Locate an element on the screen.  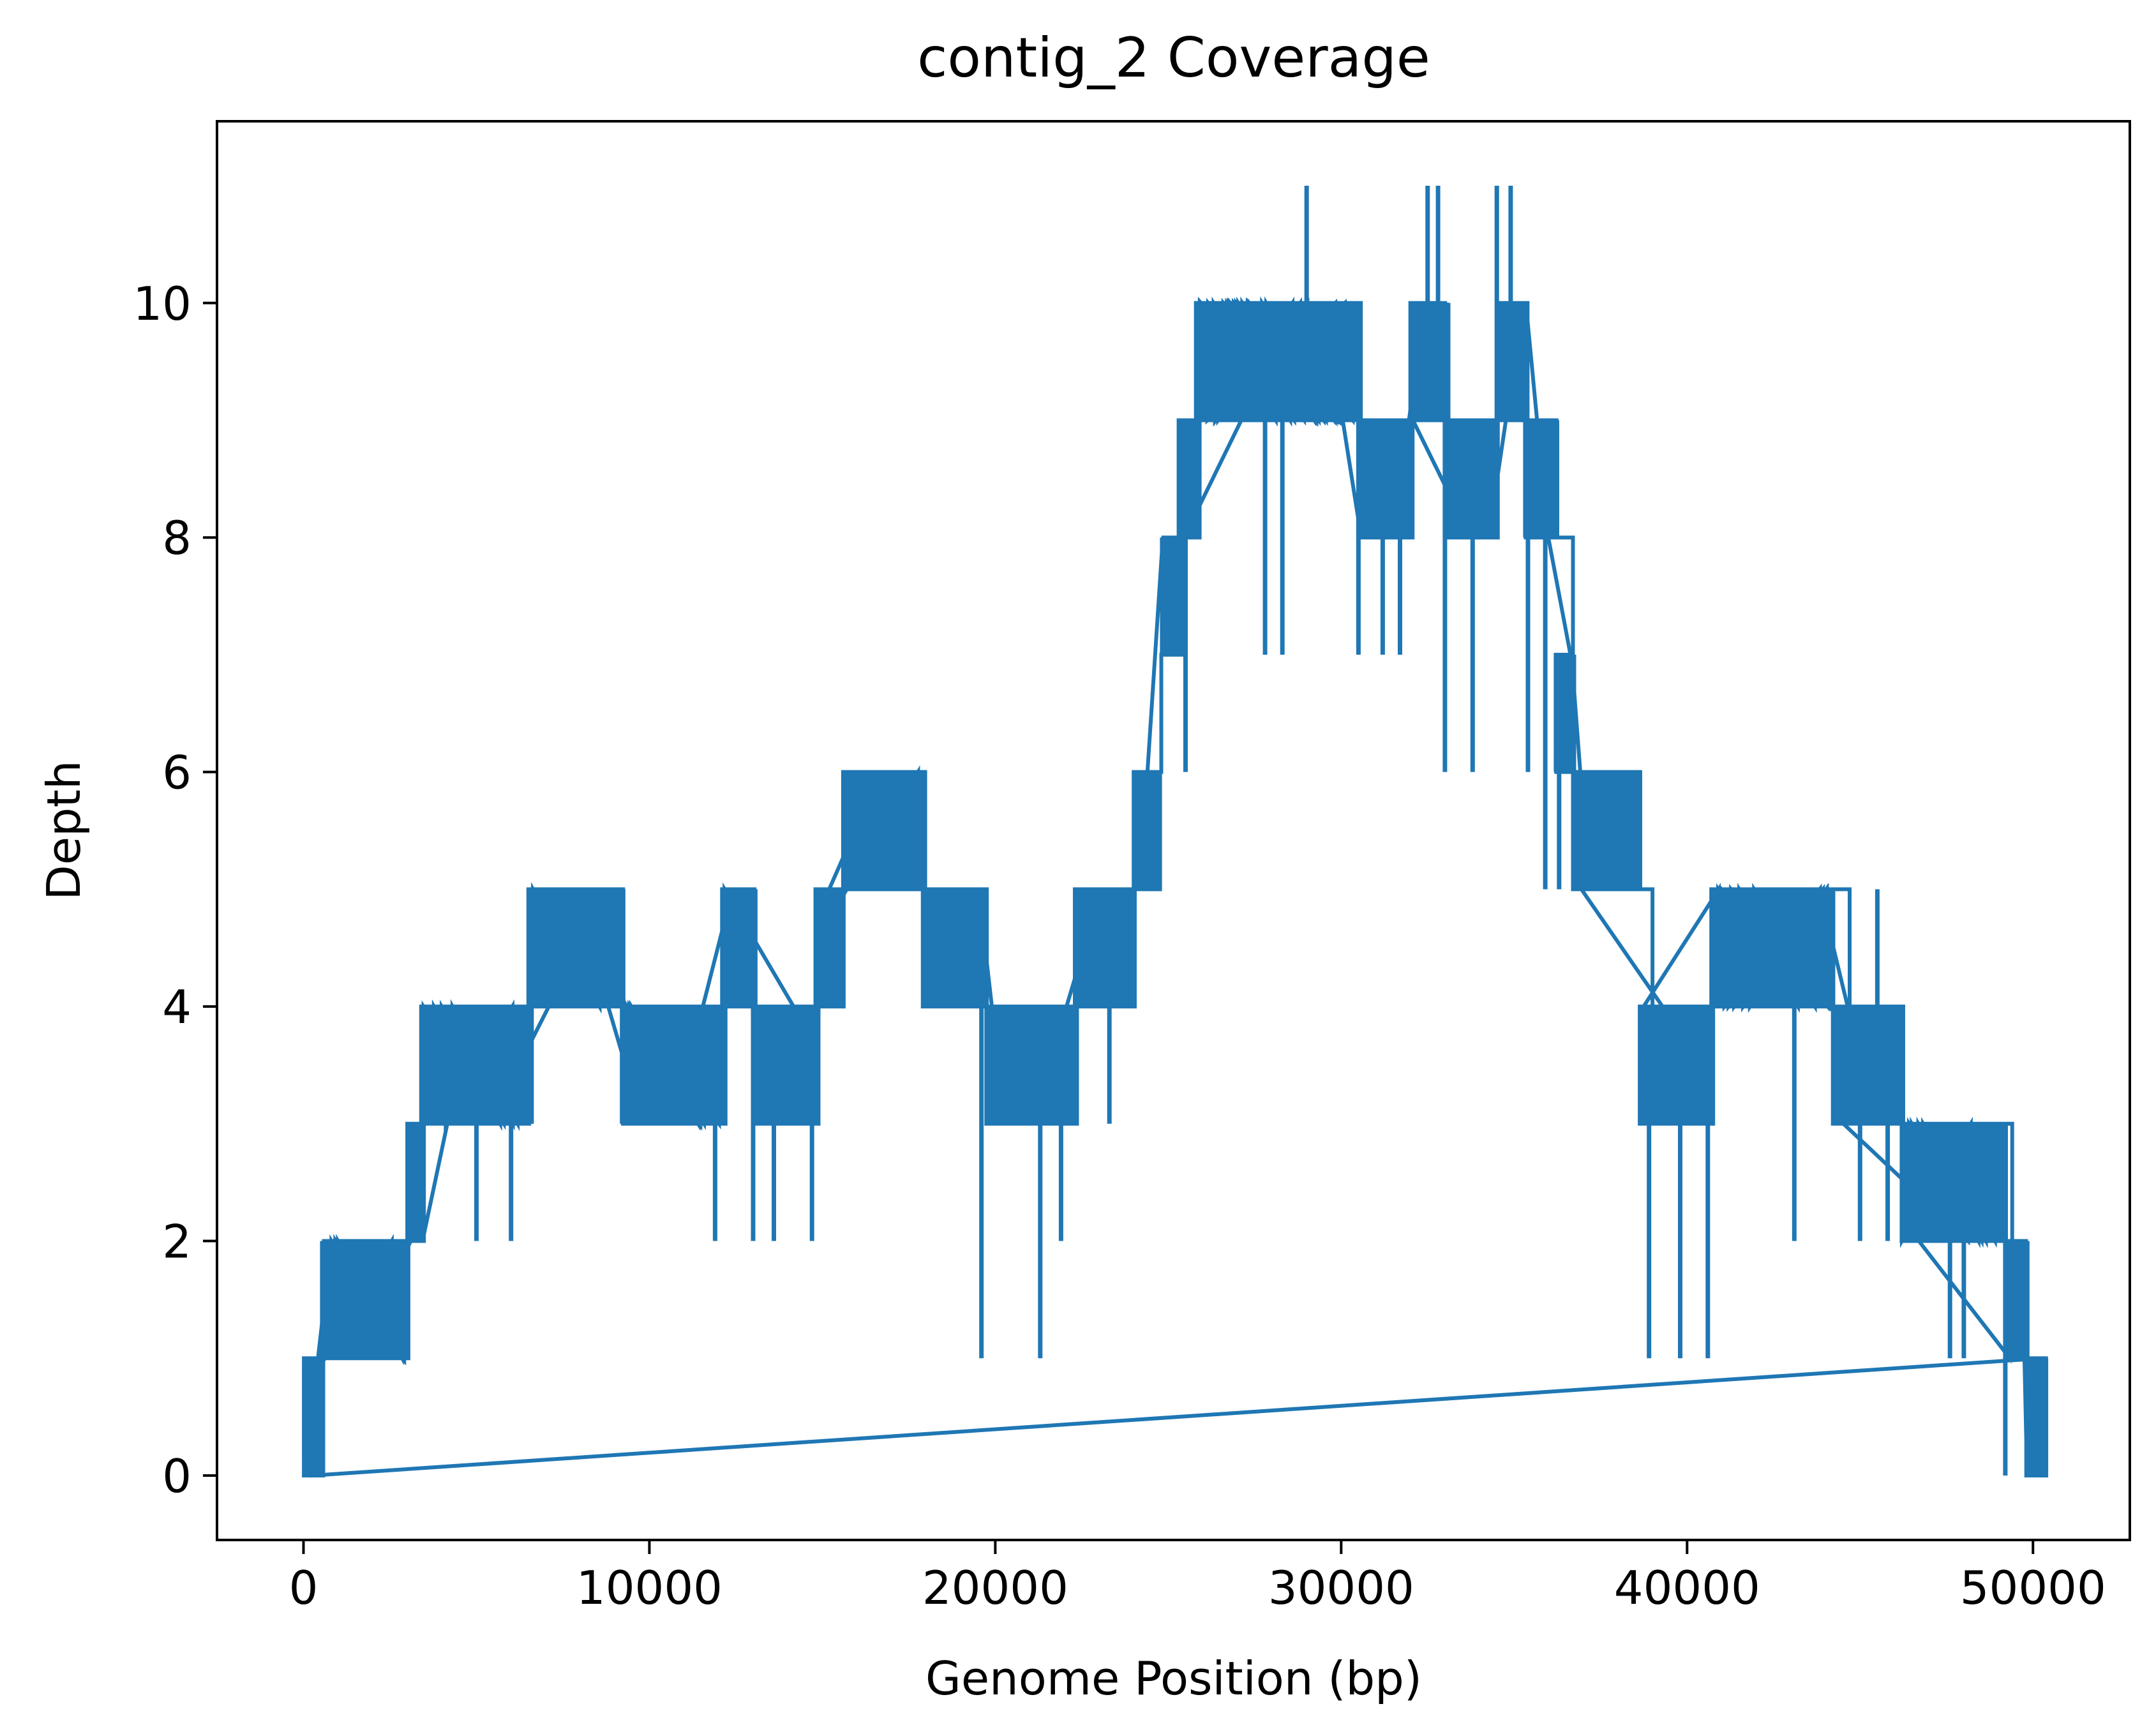
y-tick-label: 4 is located at coordinates (176, 1007).